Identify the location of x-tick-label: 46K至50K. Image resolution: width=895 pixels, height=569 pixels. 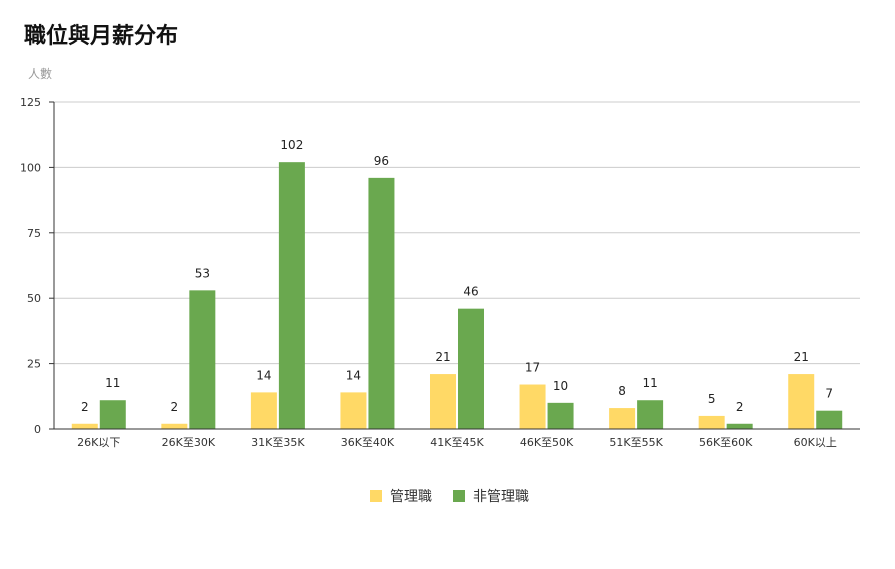
(547, 442).